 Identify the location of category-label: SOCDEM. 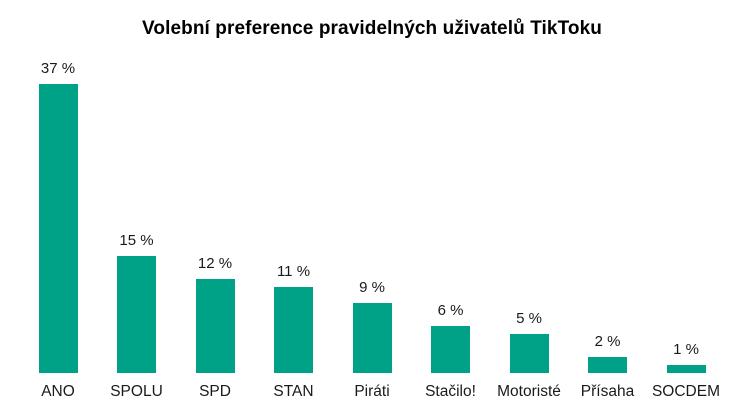
(686, 391).